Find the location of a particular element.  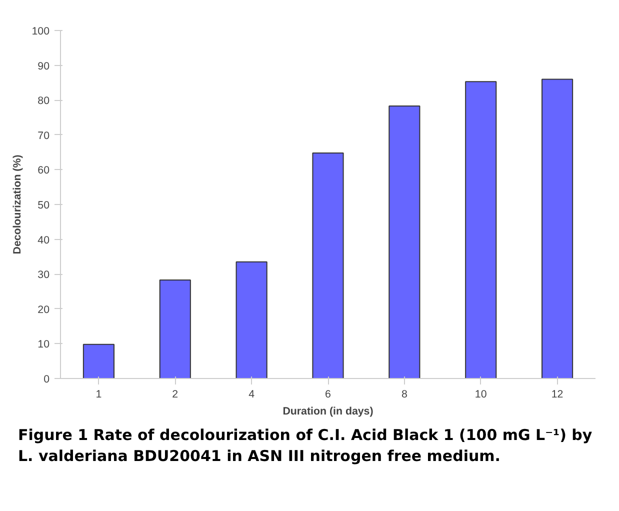

y-tick-label: 100 is located at coordinates (41, 32).